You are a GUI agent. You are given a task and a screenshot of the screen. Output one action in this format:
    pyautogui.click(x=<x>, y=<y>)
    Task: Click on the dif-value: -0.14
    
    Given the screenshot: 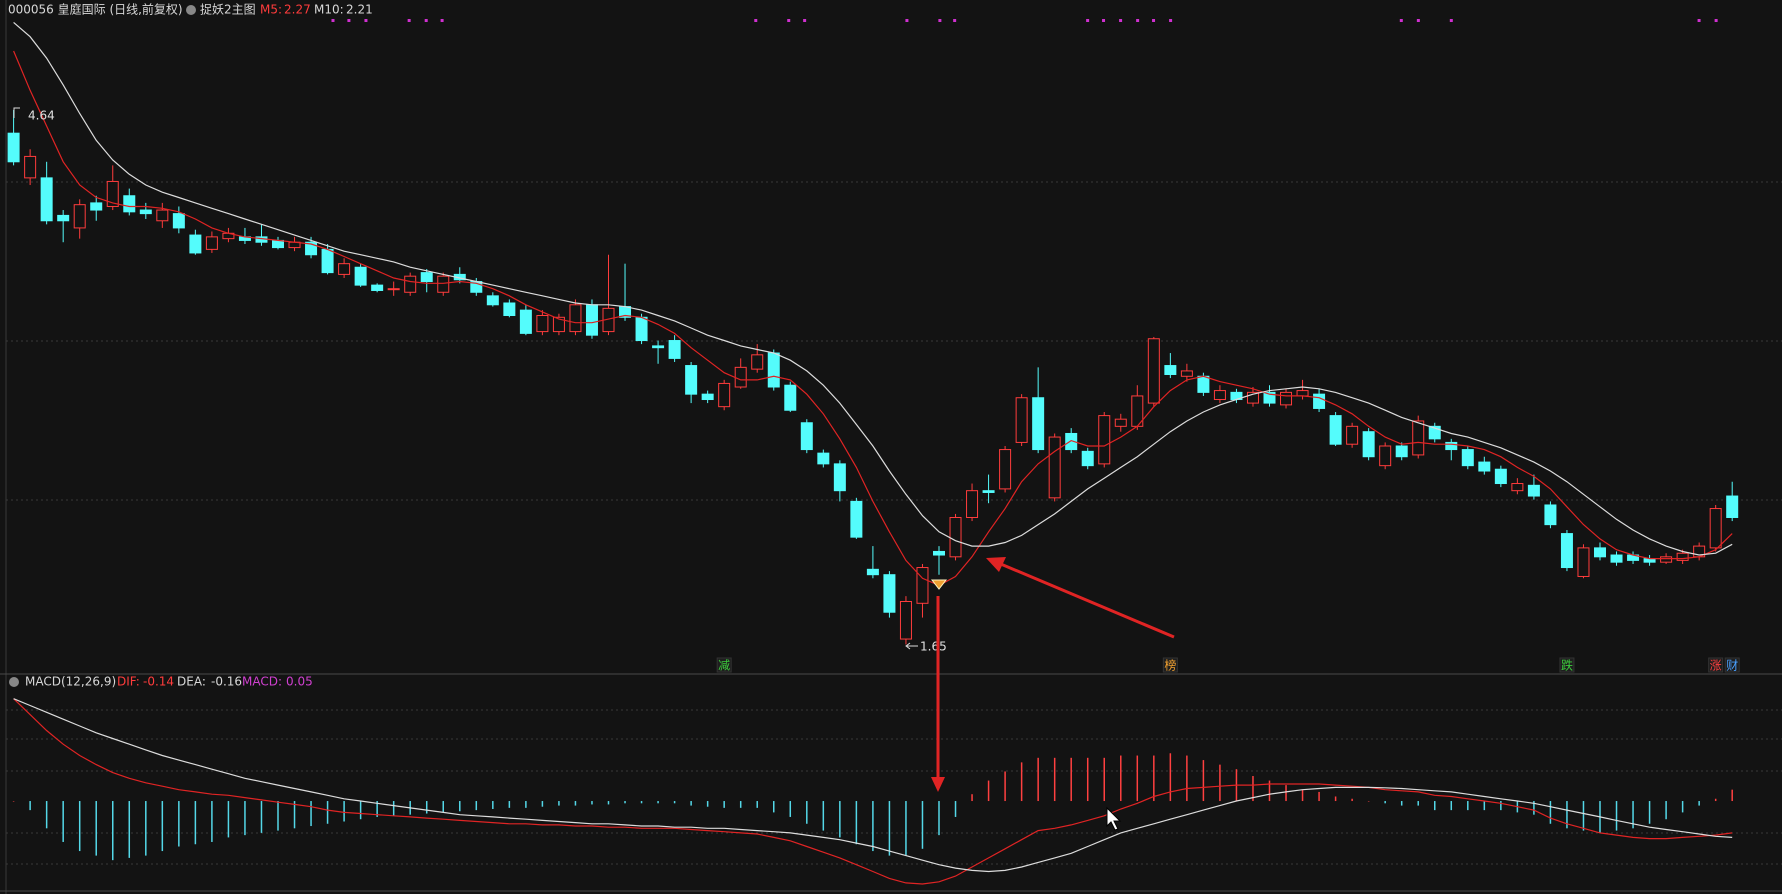 What is the action you would take?
    pyautogui.click(x=158, y=682)
    